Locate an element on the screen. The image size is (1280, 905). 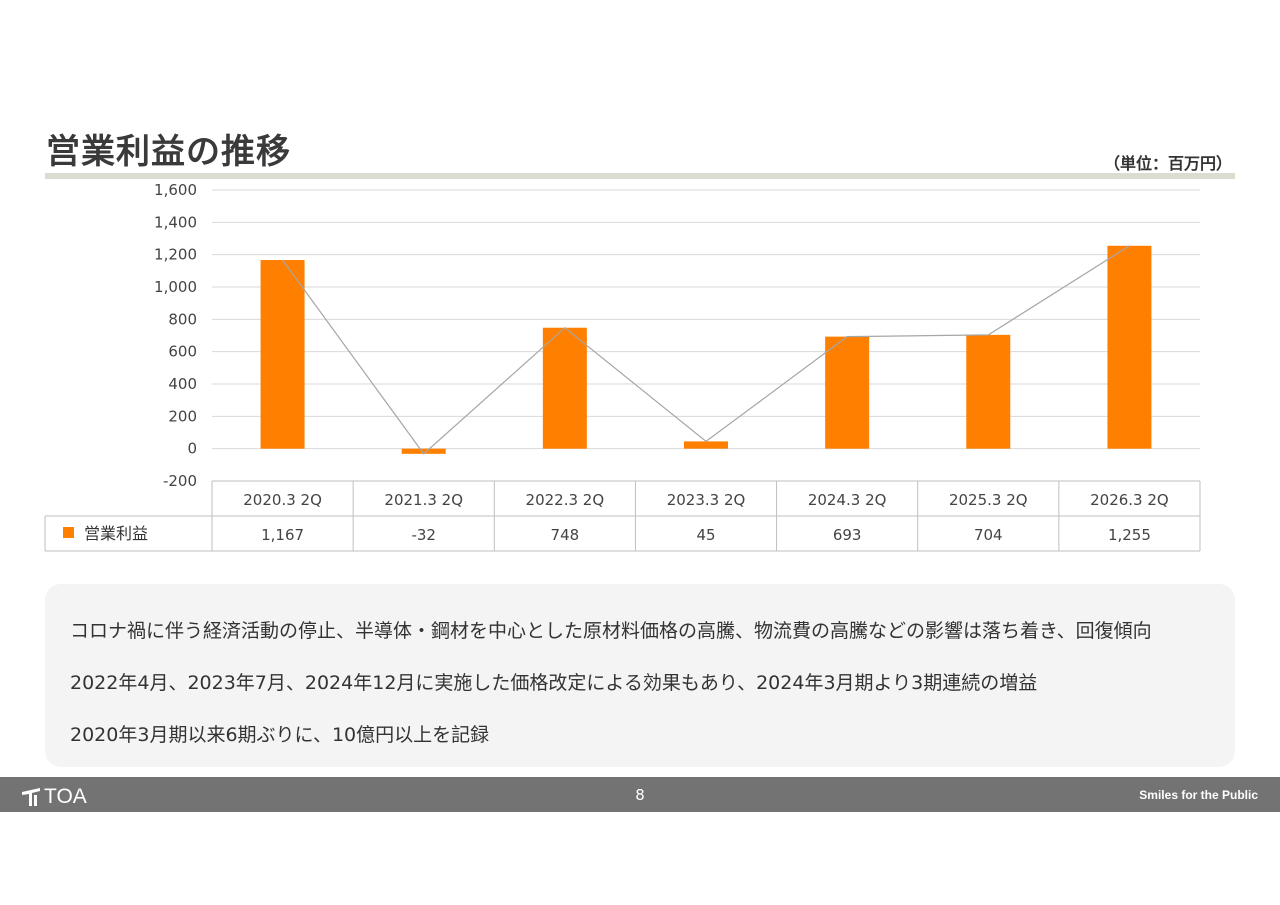
y-tick-label: 1,200 is located at coordinates (175, 255).